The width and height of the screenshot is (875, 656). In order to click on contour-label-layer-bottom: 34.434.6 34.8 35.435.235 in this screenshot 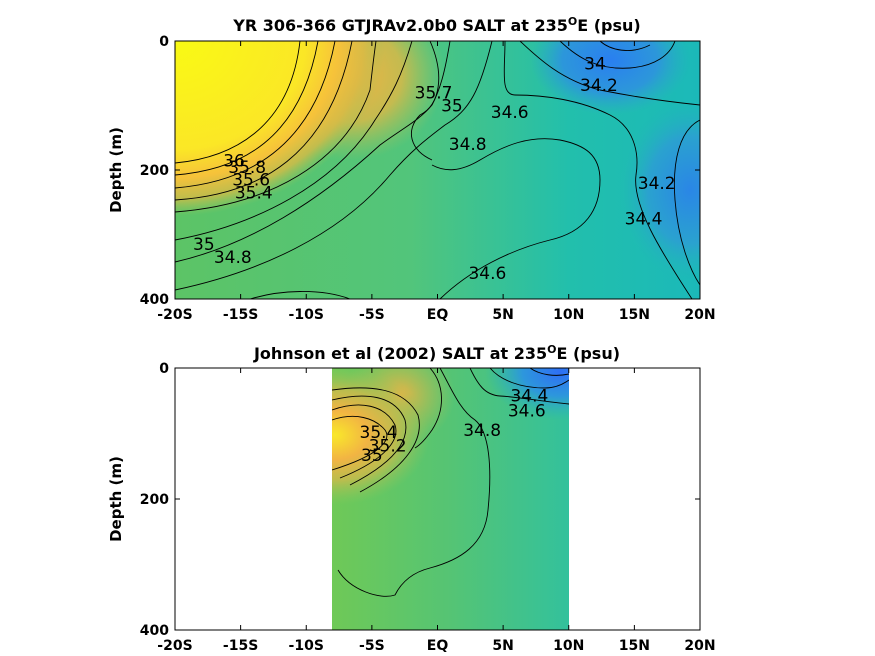, I will do `click(454, 427)`.